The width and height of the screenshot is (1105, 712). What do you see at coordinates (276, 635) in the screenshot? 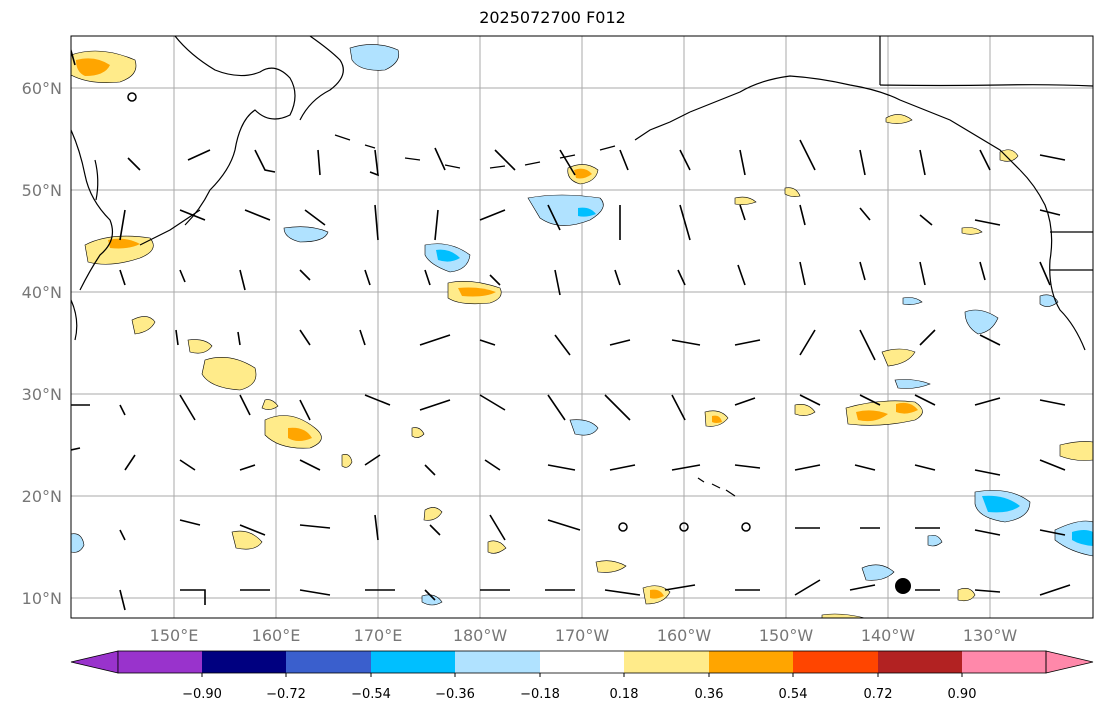
I see `lon-label-160e: 160°E` at bounding box center [276, 635].